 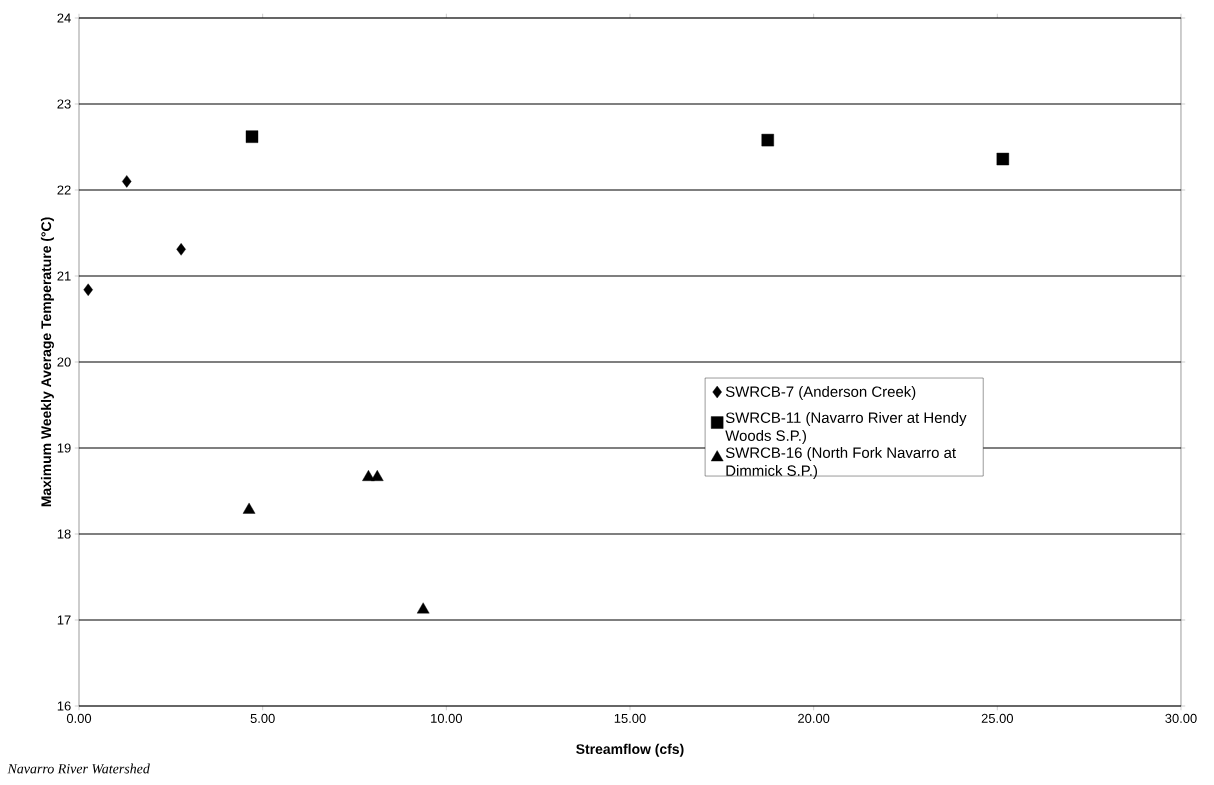 I want to click on text: Navarro River Watershed, so click(x=78, y=768).